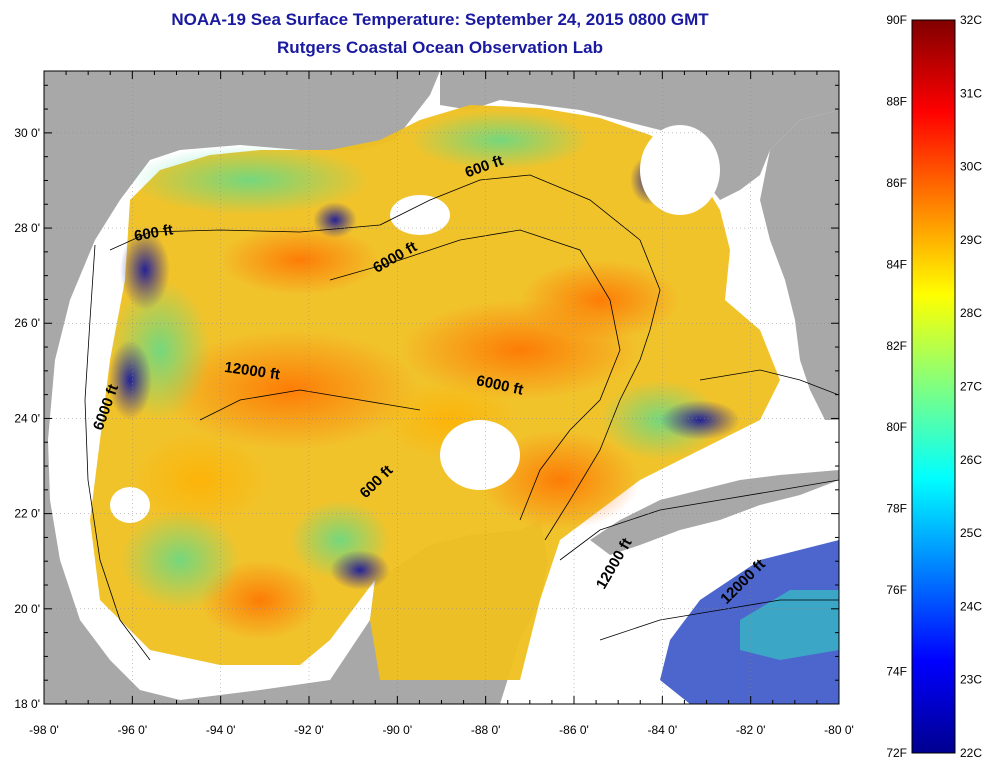 This screenshot has height=770, width=992. I want to click on colorbar-c-label: 26C, so click(971, 460).